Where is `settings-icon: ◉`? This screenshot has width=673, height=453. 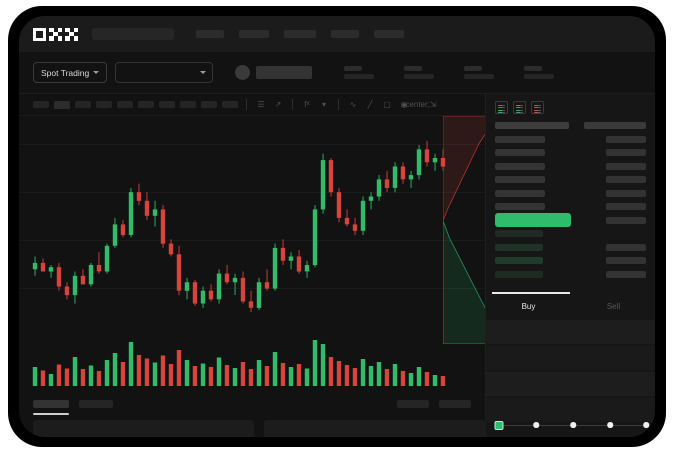
settings-icon: ◉ is located at coordinates (404, 104).